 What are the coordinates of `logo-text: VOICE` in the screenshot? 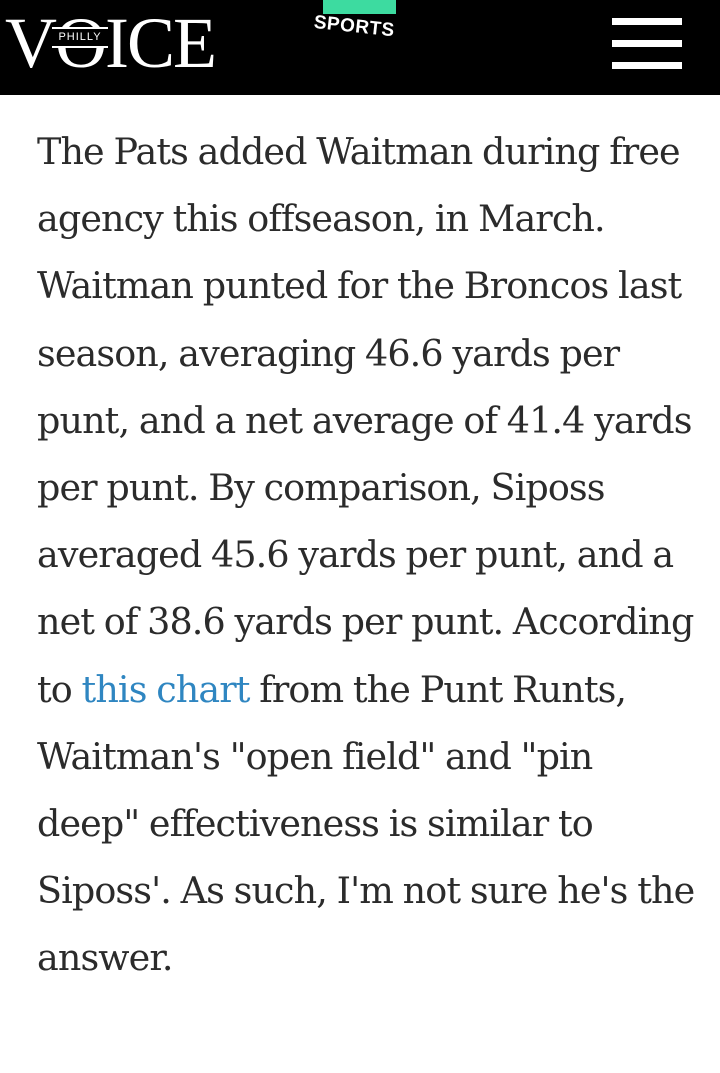 It's located at (111, 43).